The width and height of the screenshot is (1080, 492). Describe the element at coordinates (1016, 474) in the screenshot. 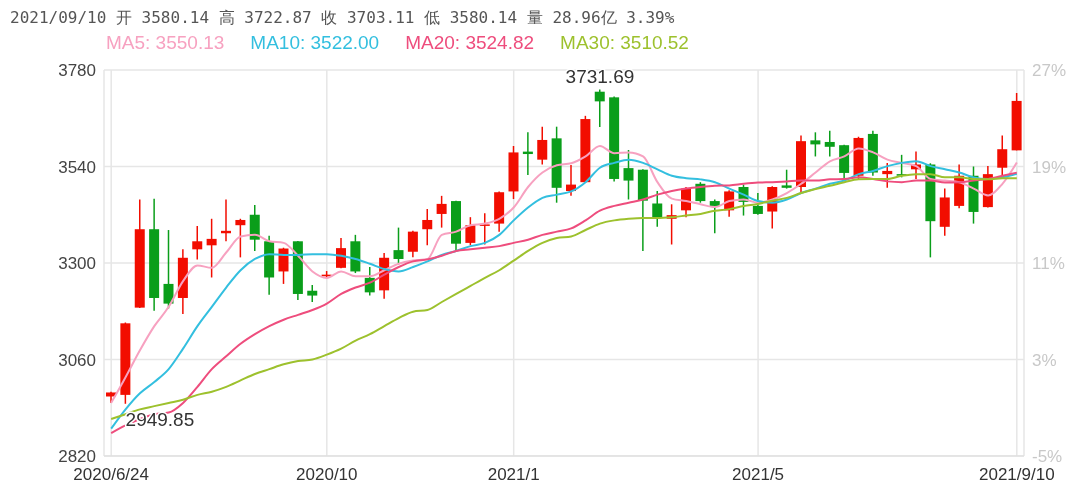

I see `x-tick-label: 2021/9/10` at that location.